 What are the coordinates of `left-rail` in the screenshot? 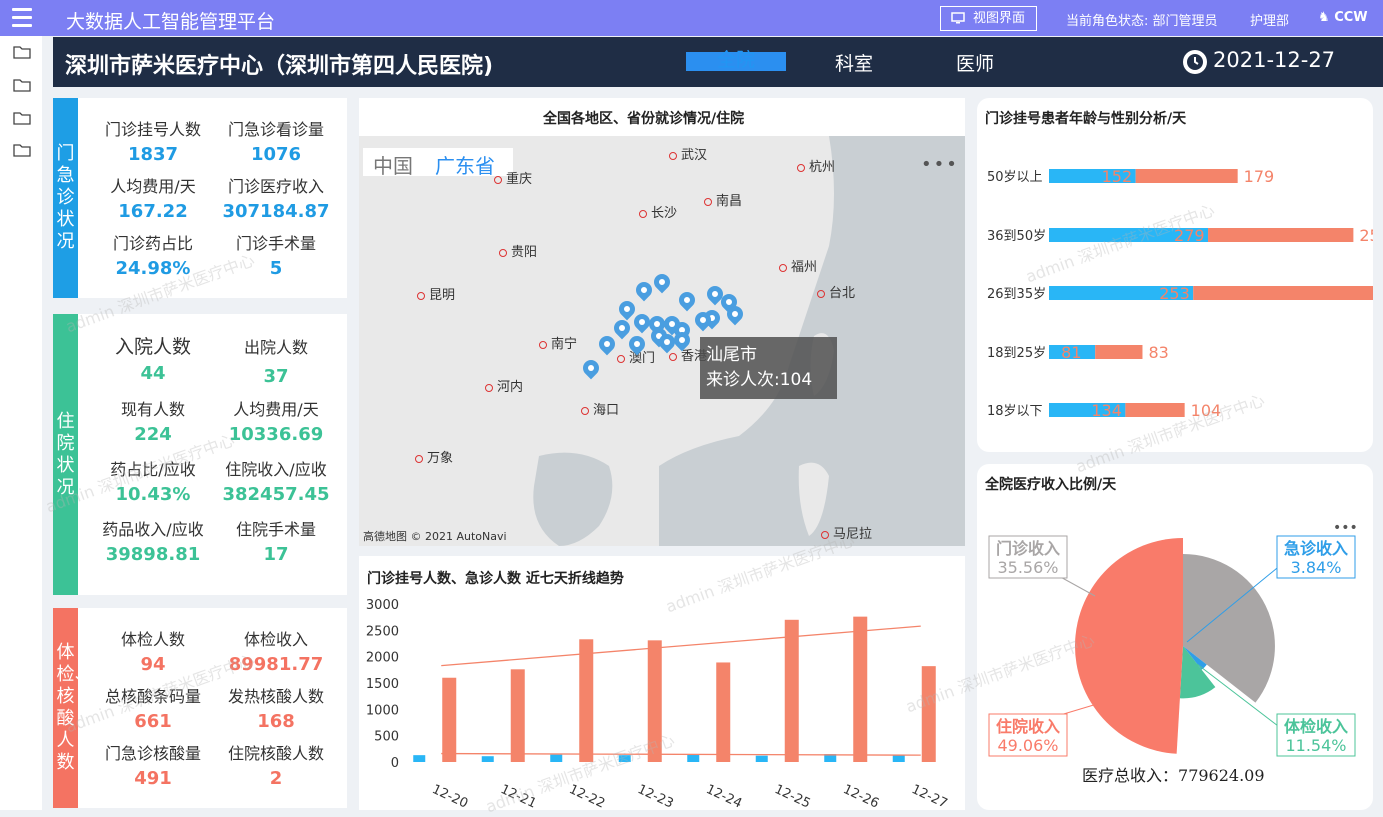 It's located at (21, 423).